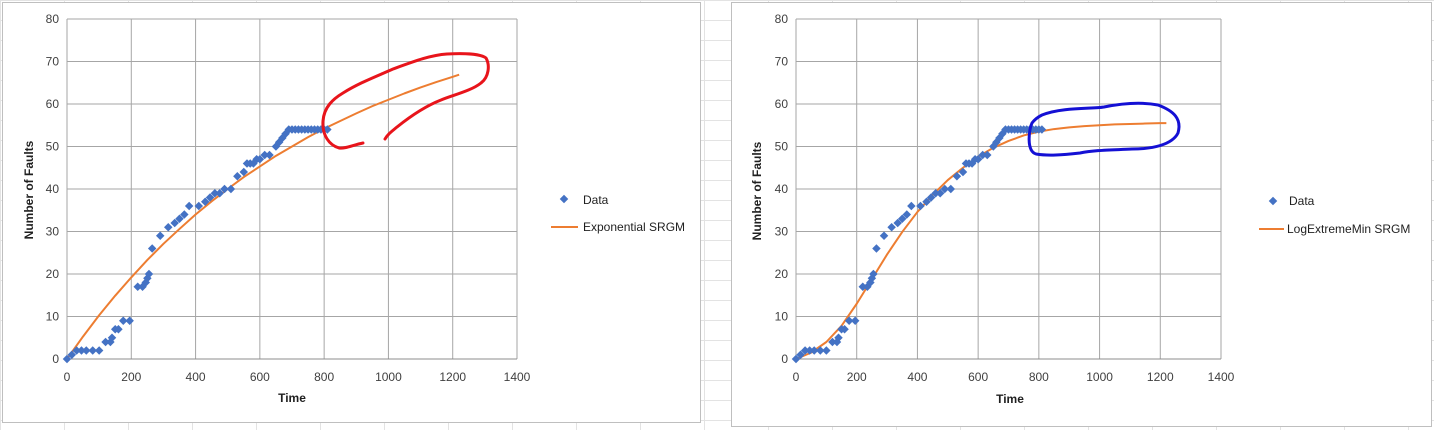  I want to click on x-tick-label: 1200, so click(452, 377).